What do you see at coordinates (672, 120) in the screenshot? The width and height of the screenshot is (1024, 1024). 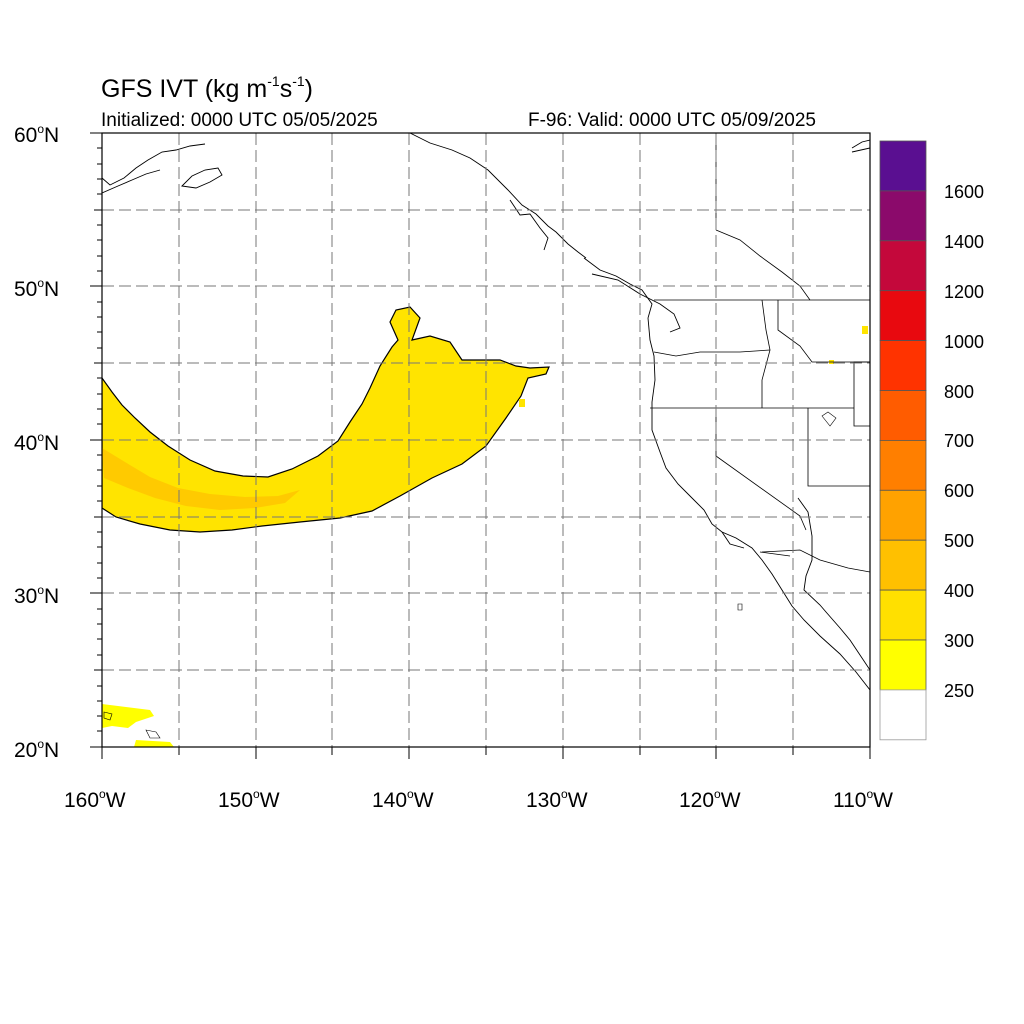 I see `valid-time-label: F-96: Valid: 0000 UTC 05/09/2025` at bounding box center [672, 120].